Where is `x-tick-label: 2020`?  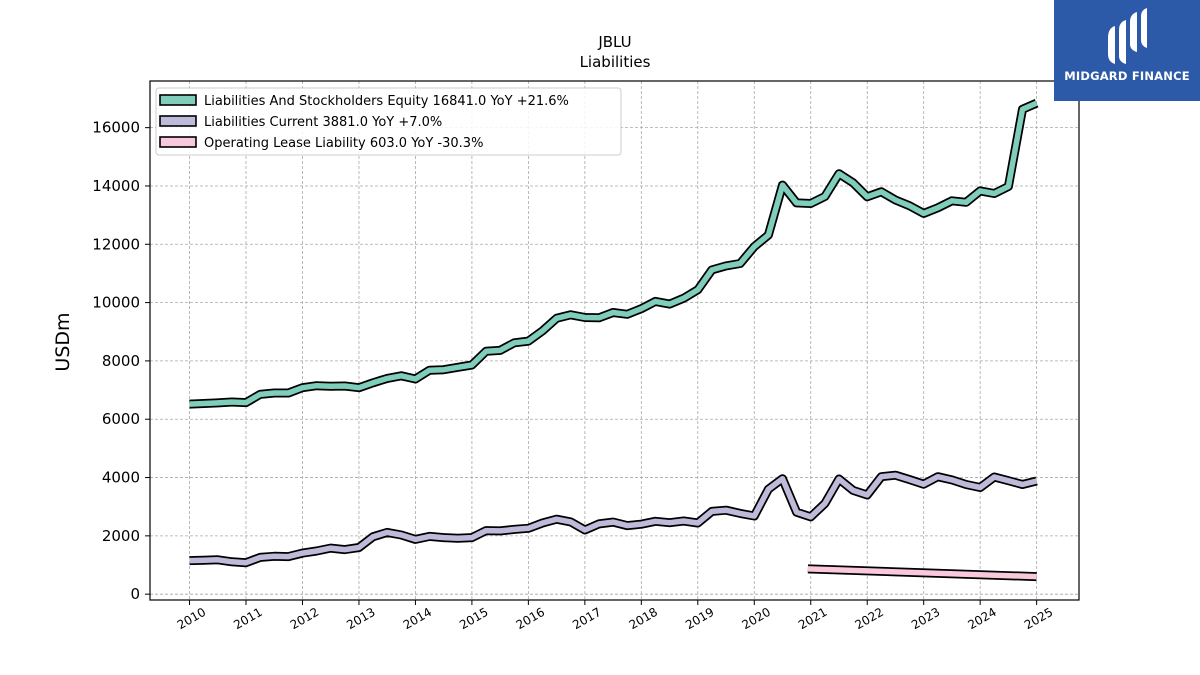
x-tick-label: 2020 is located at coordinates (756, 618).